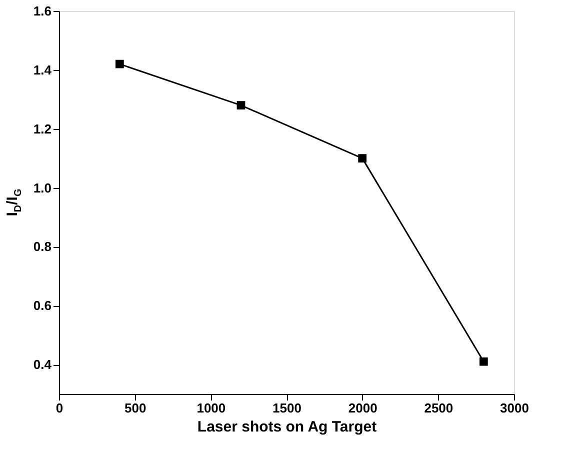  Describe the element at coordinates (42, 246) in the screenshot. I see `y-tick-label: 0.8` at that location.